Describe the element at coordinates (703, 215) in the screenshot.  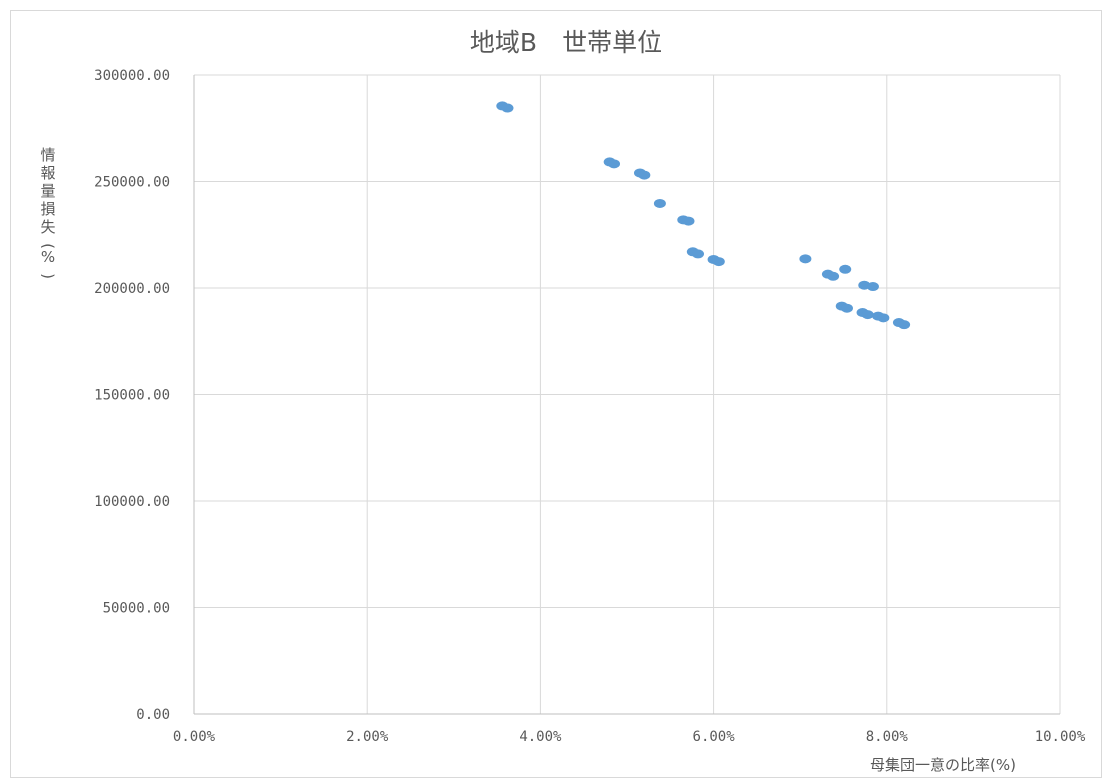
I see `data-points` at that location.